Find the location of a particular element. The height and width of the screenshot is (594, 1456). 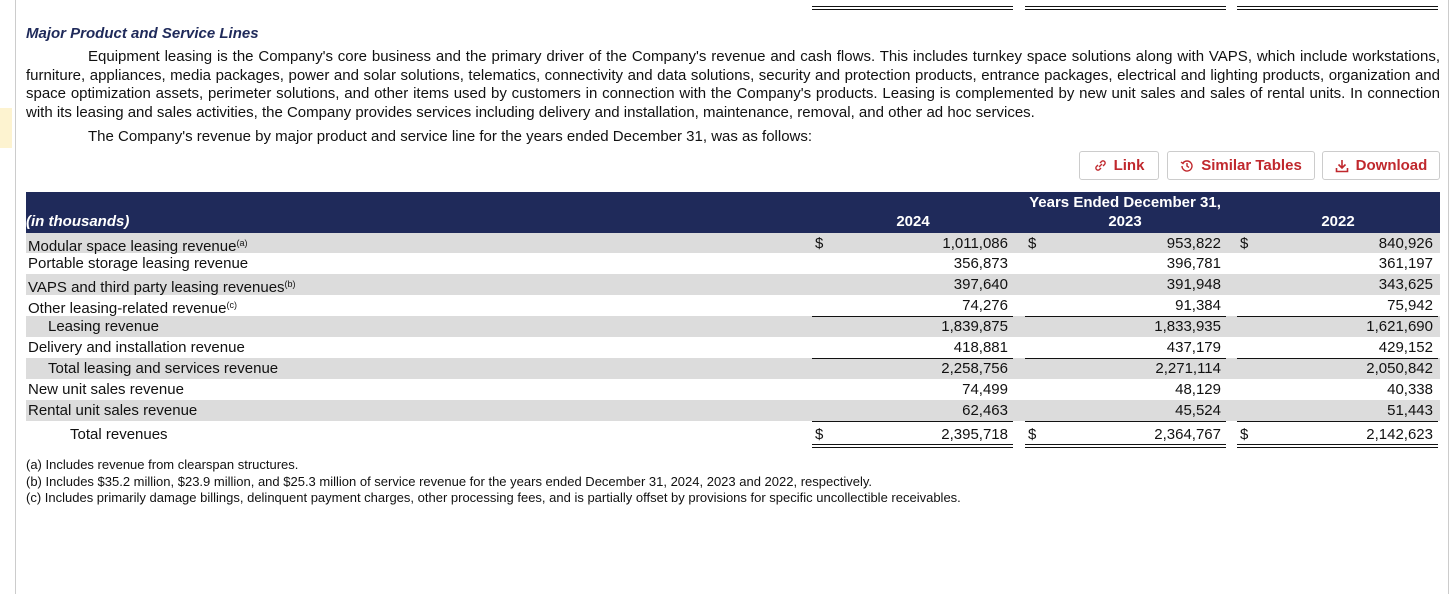

label-text: Delivery and installation revenue is located at coordinates (136, 347).